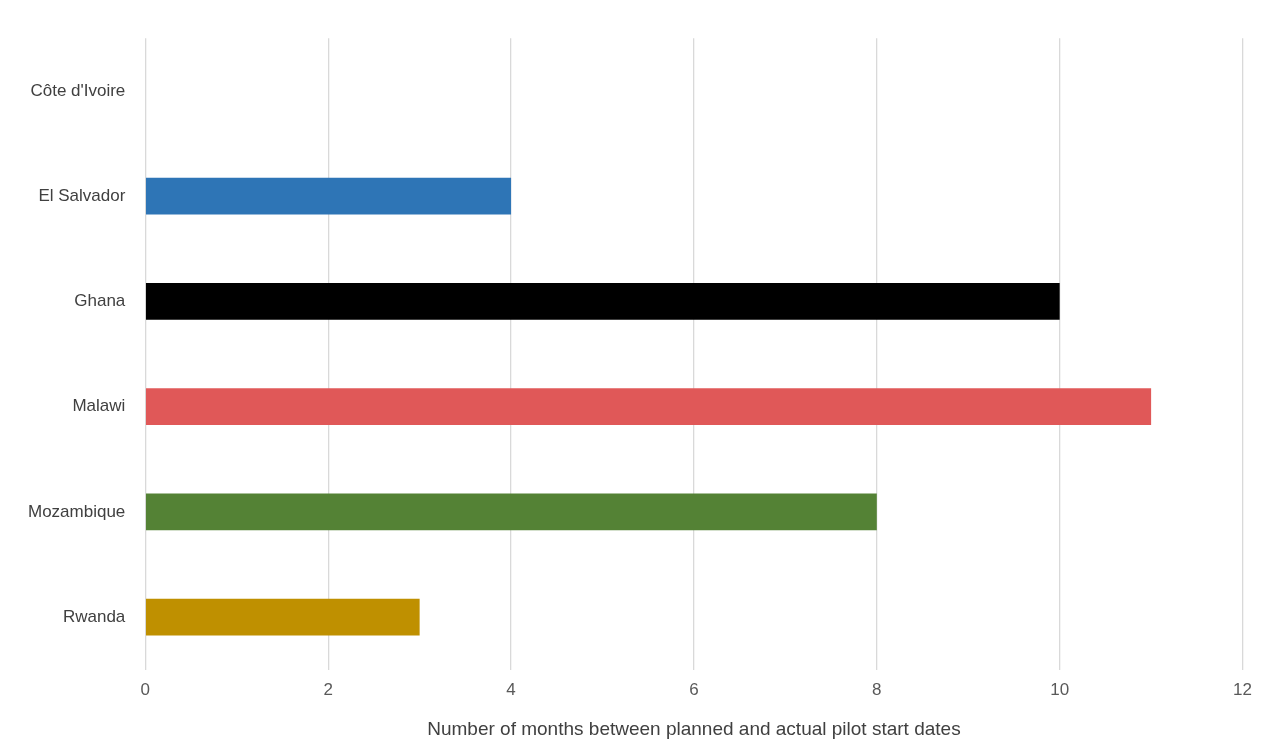 The width and height of the screenshot is (1270, 753). Describe the element at coordinates (877, 689) in the screenshot. I see `x-tick-label: 8` at that location.